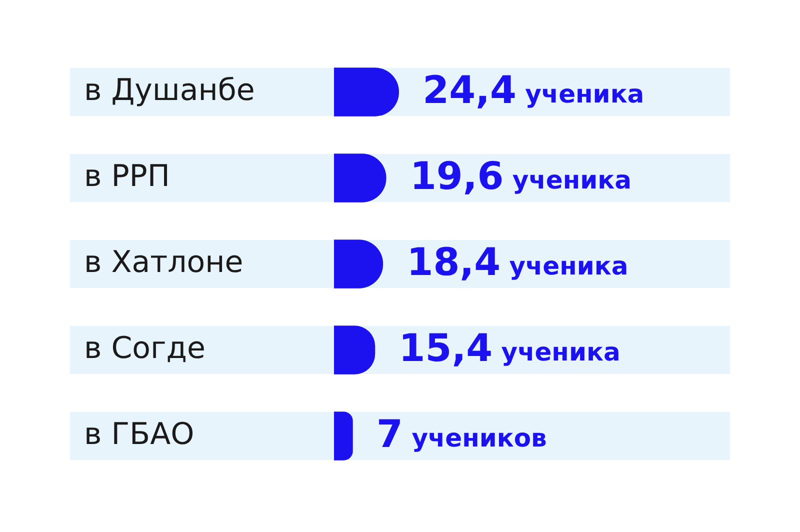 This screenshot has height=532, width=800. I want to click on bar, so click(343, 436).